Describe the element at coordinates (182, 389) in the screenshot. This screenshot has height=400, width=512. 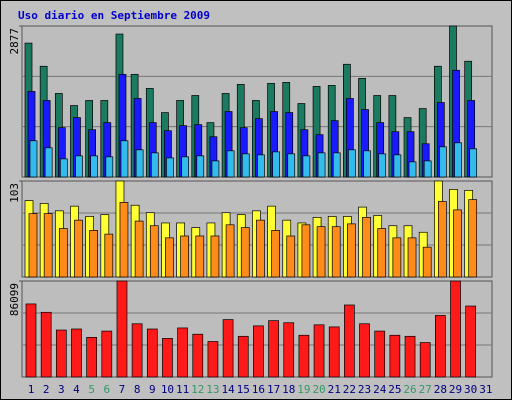
I see `x-tick-label: 11` at that location.